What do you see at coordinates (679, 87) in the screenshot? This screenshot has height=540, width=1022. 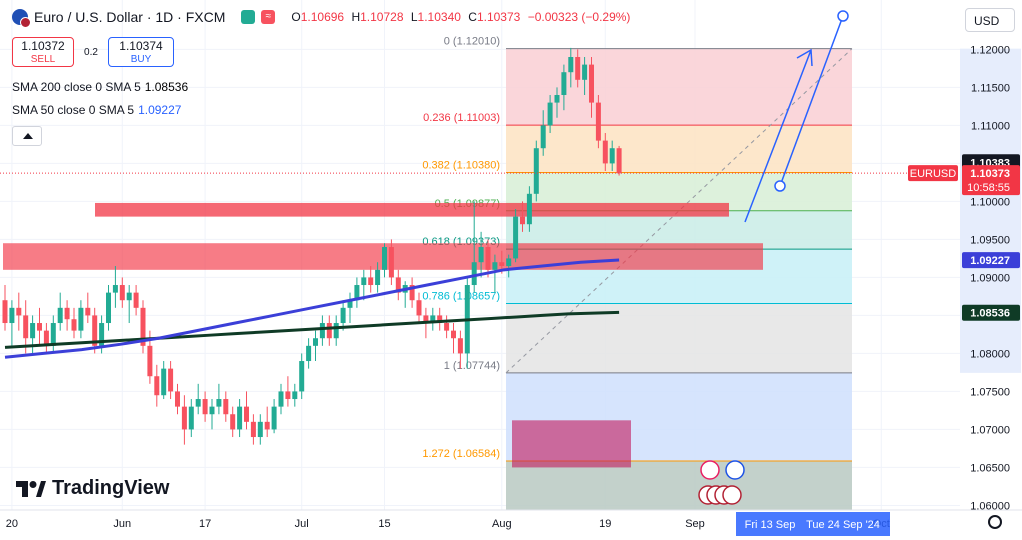 I see `fib-band` at bounding box center [679, 87].